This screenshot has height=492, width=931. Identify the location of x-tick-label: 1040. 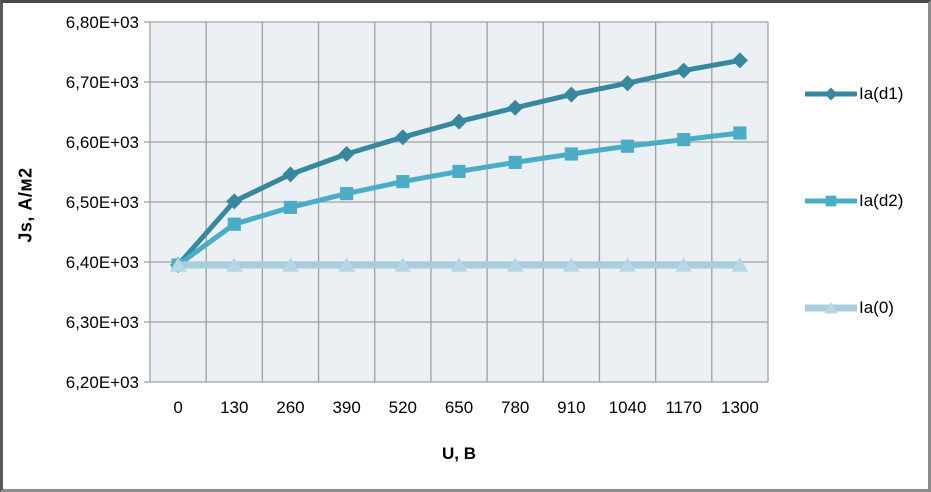
(628, 407).